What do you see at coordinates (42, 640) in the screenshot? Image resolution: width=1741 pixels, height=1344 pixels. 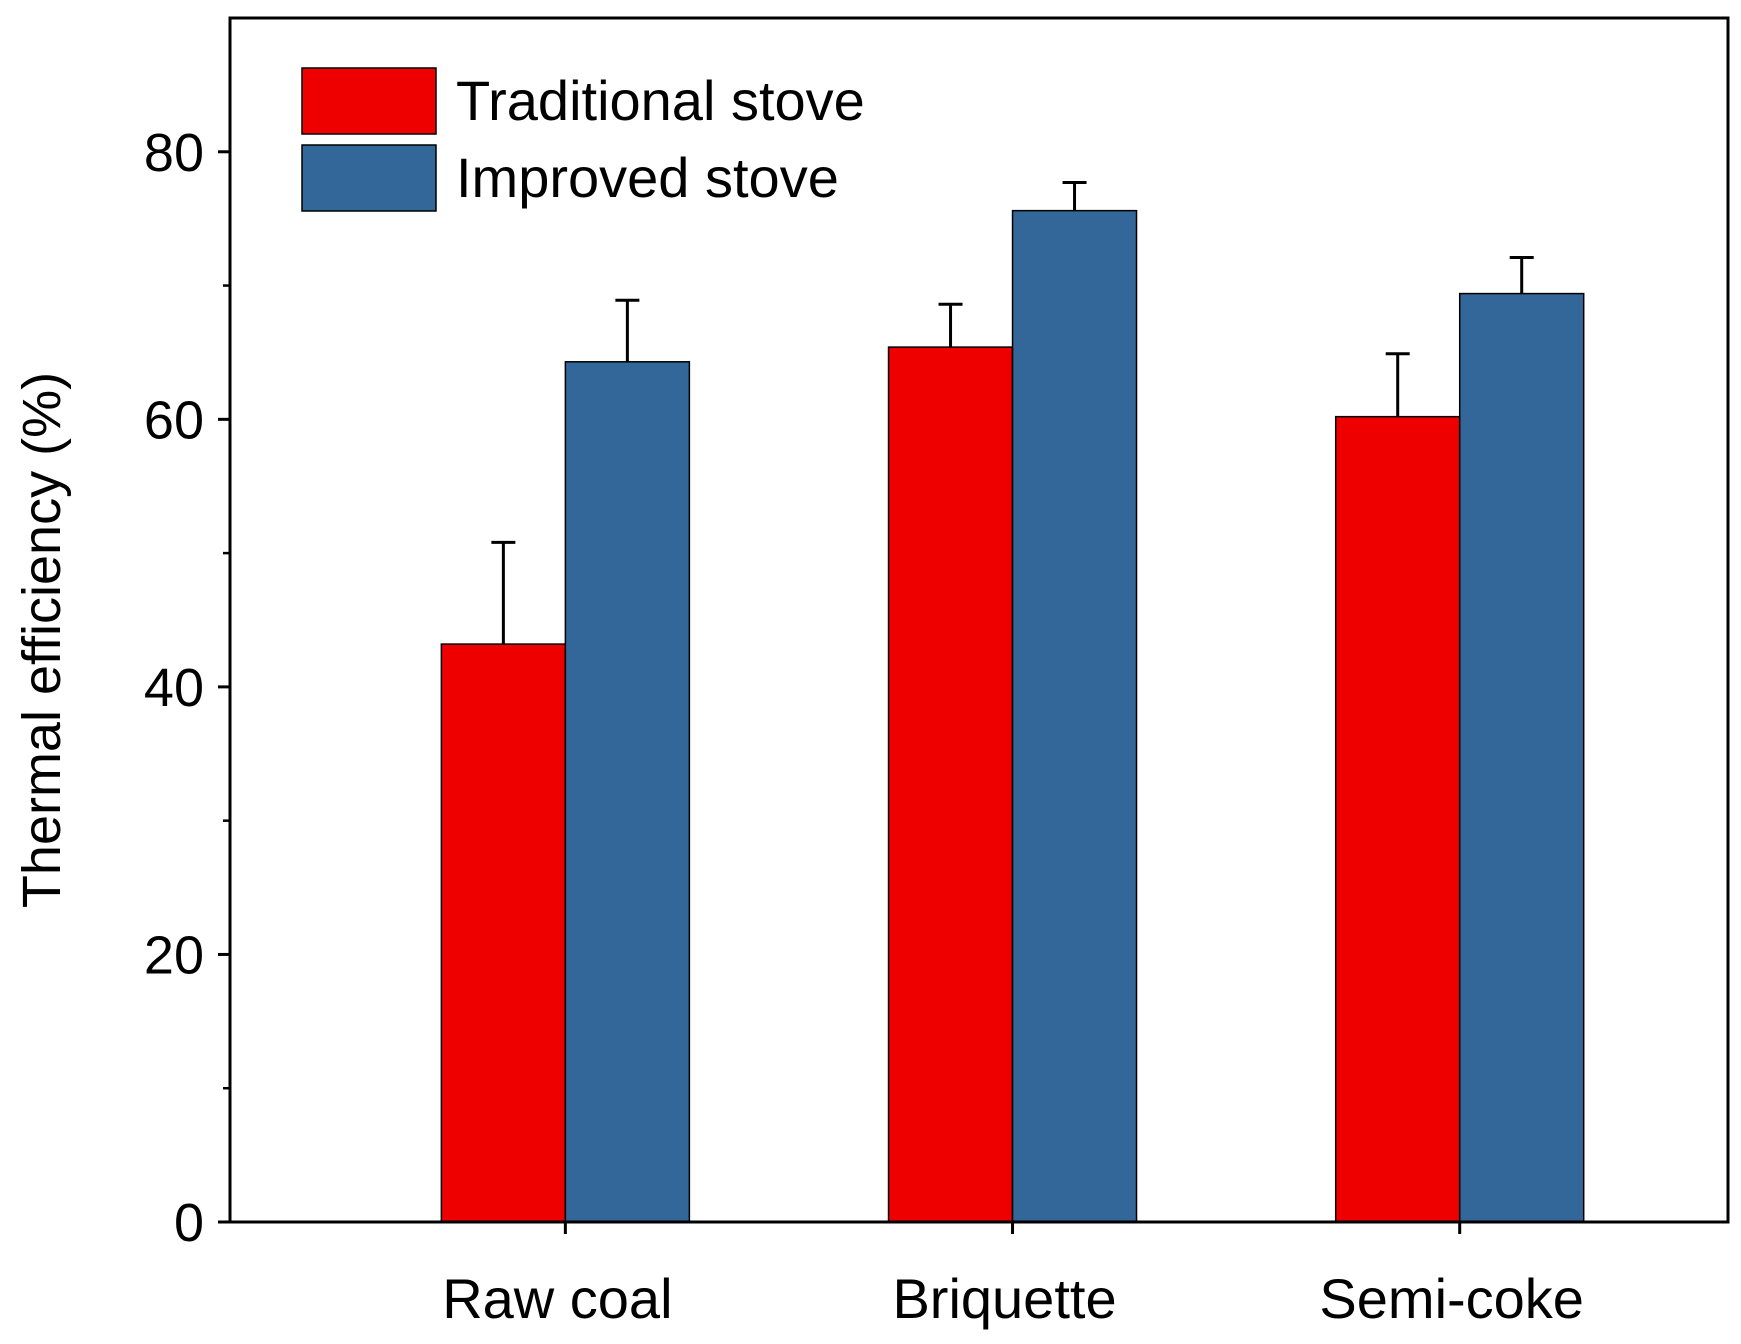 I see `y-axis-title: Thermal efficiency (%)` at bounding box center [42, 640].